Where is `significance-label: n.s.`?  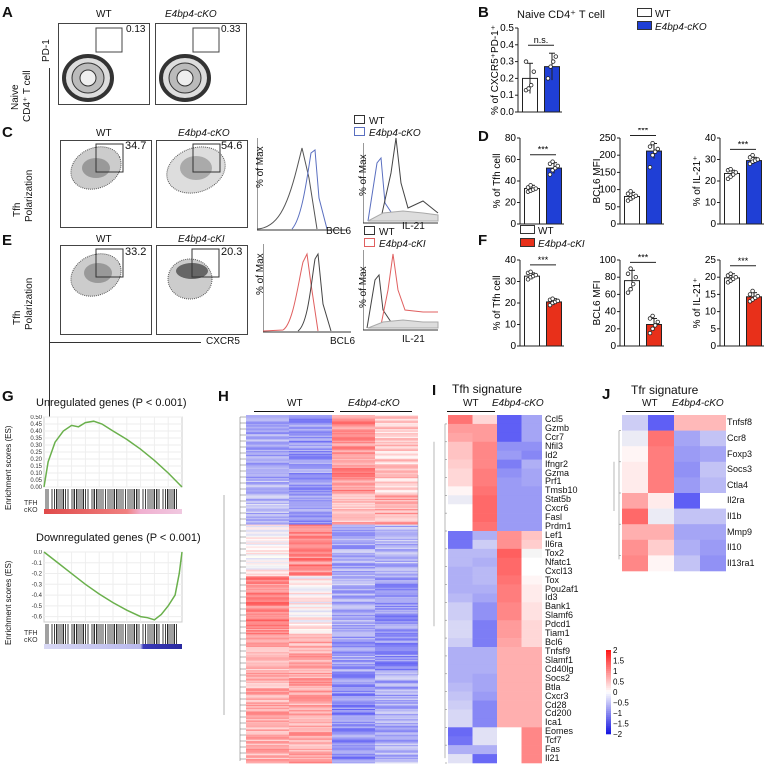
significance-label: n.s. is located at coordinates (541, 40).